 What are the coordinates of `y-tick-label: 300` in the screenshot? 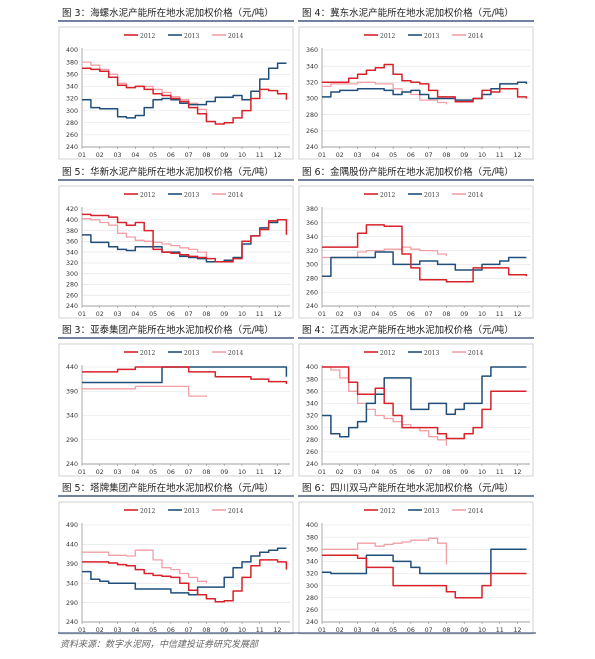 It's located at (72, 274).